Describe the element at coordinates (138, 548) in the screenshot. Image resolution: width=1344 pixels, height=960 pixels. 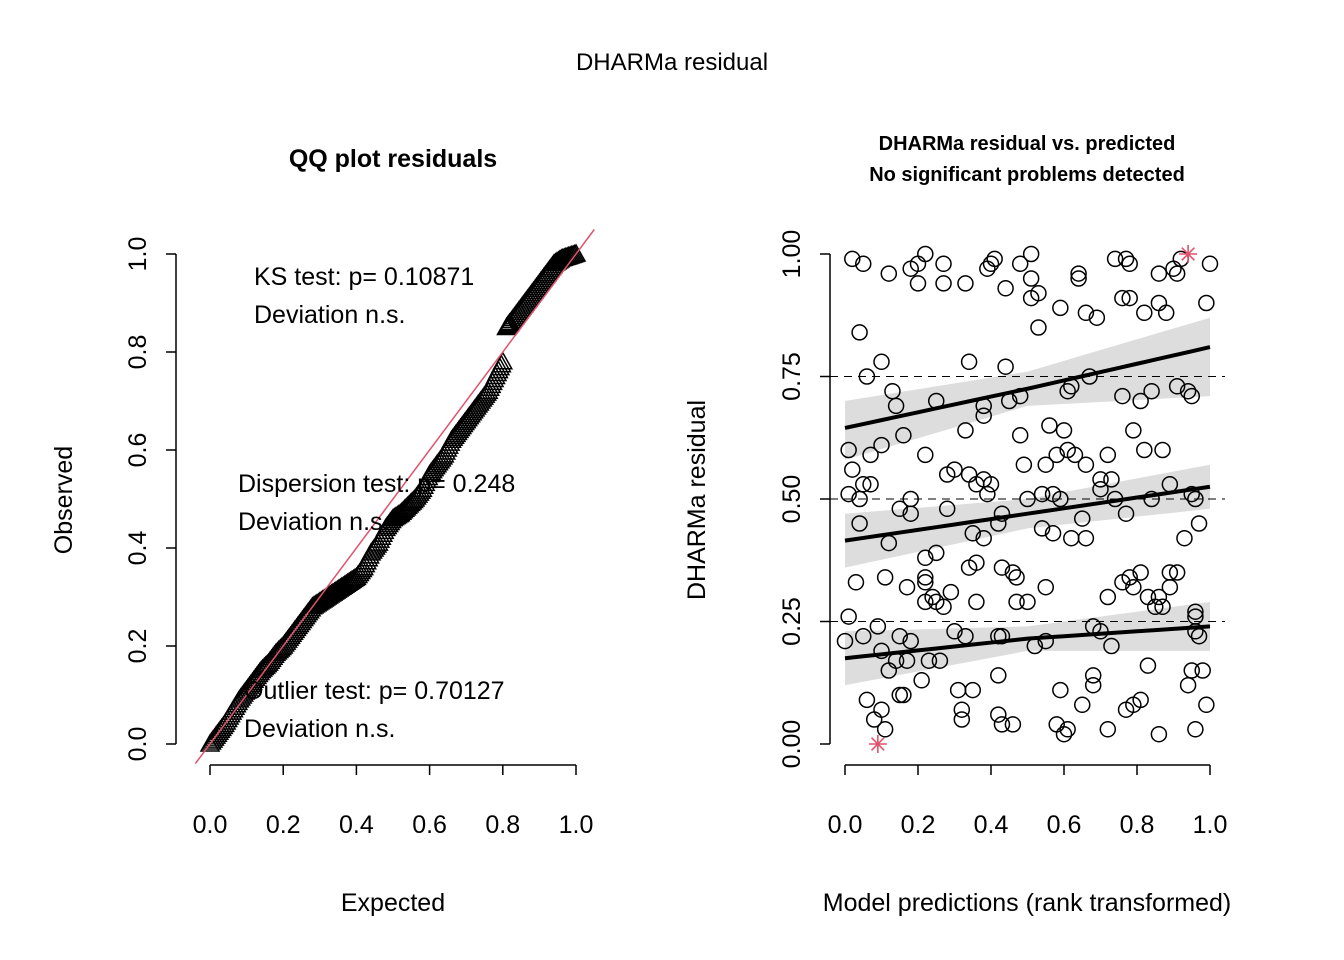
I see `y-tick-label: 0.4` at that location.